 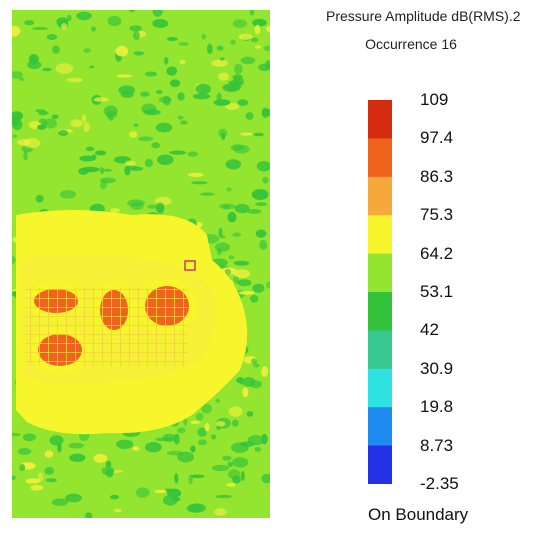 What do you see at coordinates (437, 407) in the screenshot?
I see `scale-tick-label: 19.8` at bounding box center [437, 407].